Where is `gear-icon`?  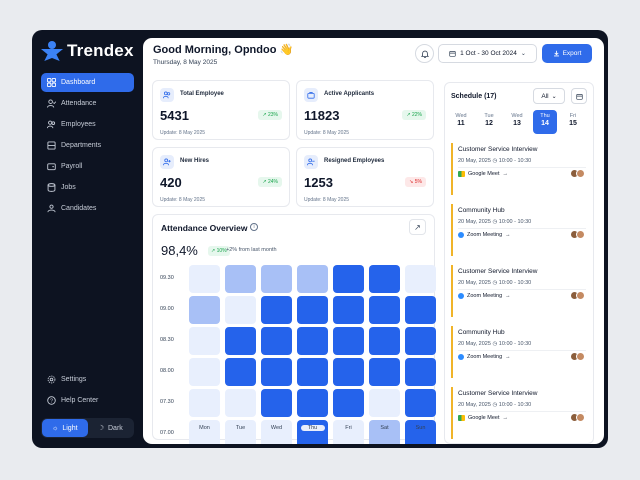
gear-icon is located at coordinates (51, 379).